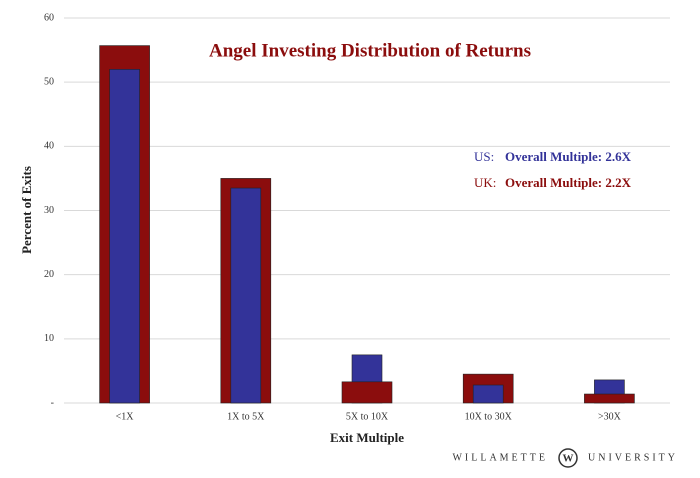 The height and width of the screenshot is (478, 700). Describe the element at coordinates (367, 437) in the screenshot. I see `x-axis-label: Exit Multiple` at that location.